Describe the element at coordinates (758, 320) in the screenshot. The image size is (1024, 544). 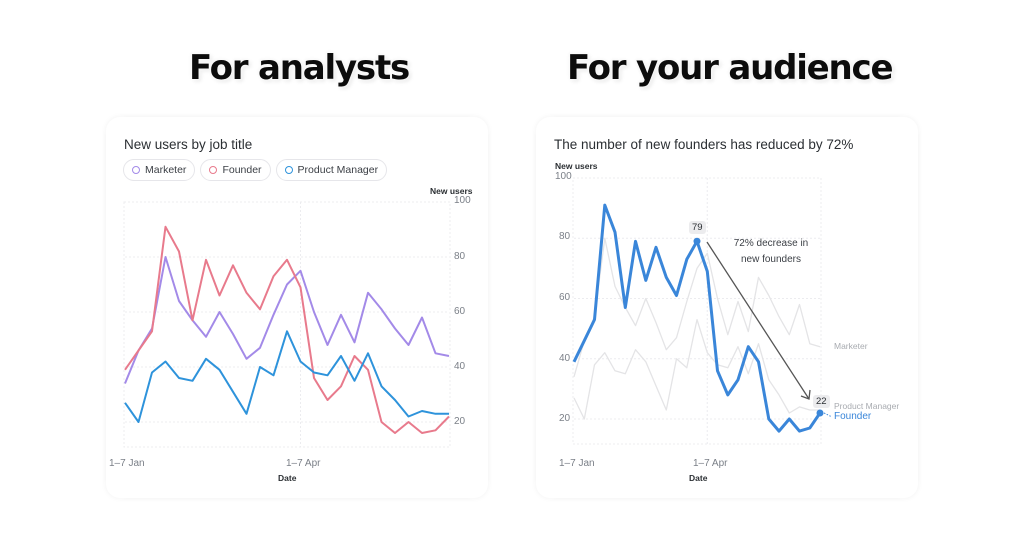
I see `decrease-arrow` at that location.